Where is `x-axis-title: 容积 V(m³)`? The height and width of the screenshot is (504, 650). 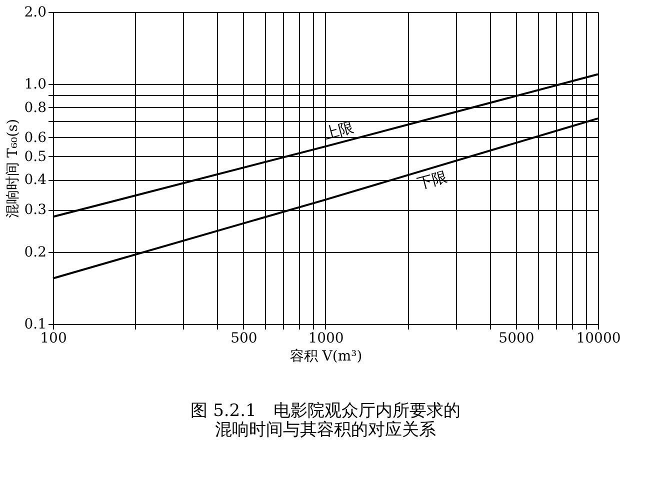 x-axis-title: 容积 V(m³) is located at coordinates (326, 356).